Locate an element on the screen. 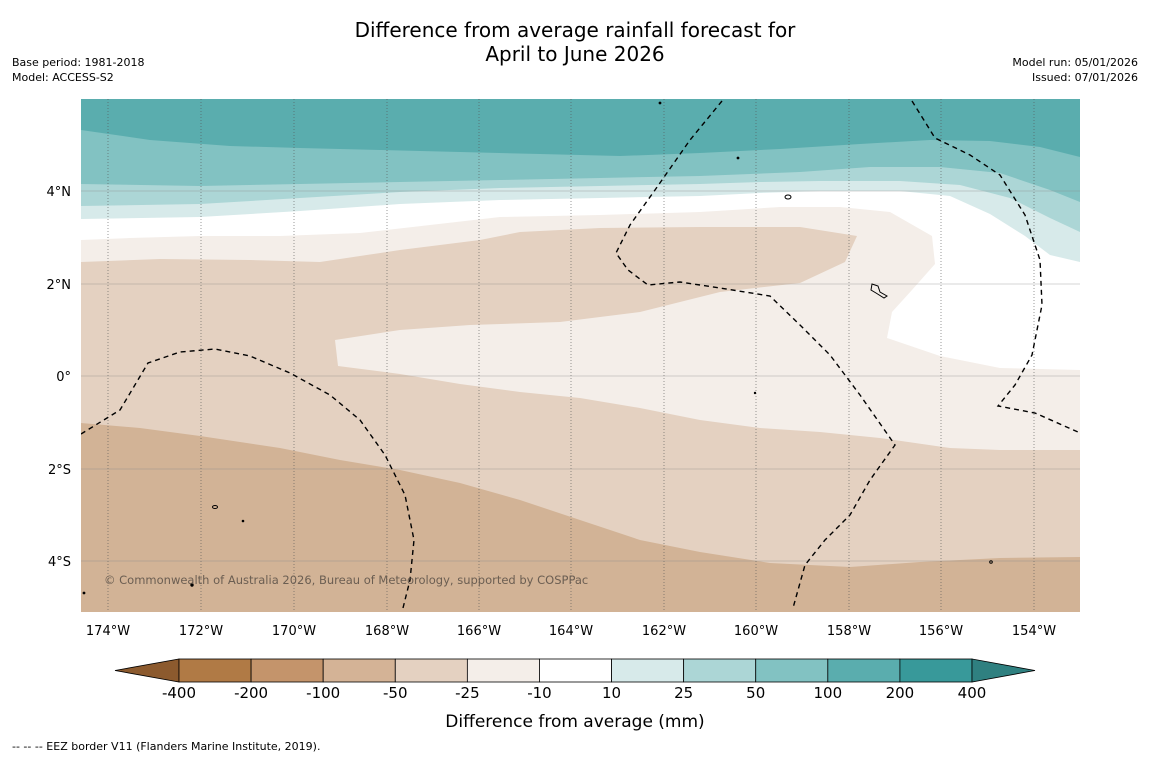 The width and height of the screenshot is (1150, 758). base-period: Base period: 1981-2018 is located at coordinates (78, 62).